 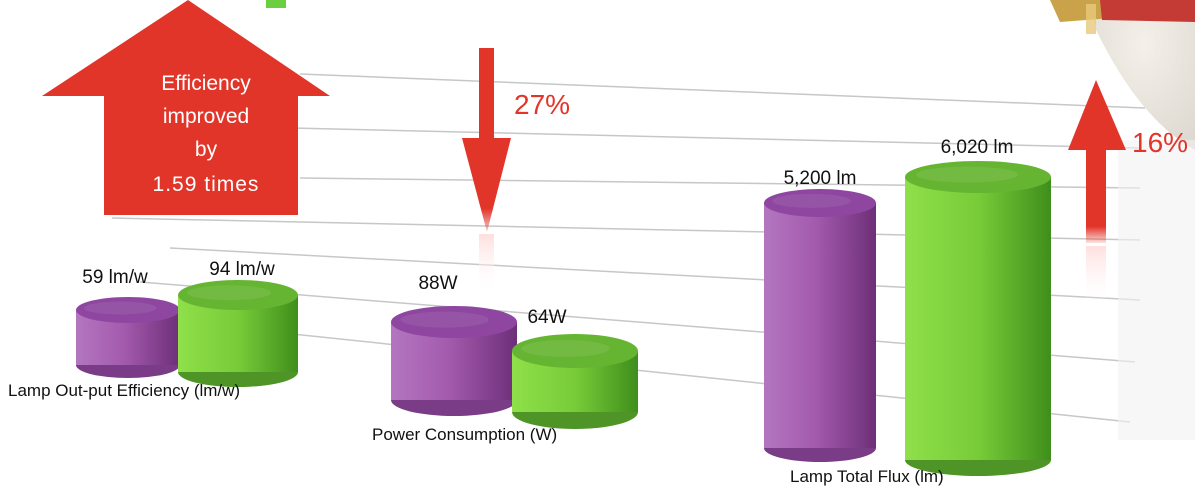 What do you see at coordinates (464, 434) in the screenshot?
I see `category-label-power: Power Consumption (W)` at bounding box center [464, 434].